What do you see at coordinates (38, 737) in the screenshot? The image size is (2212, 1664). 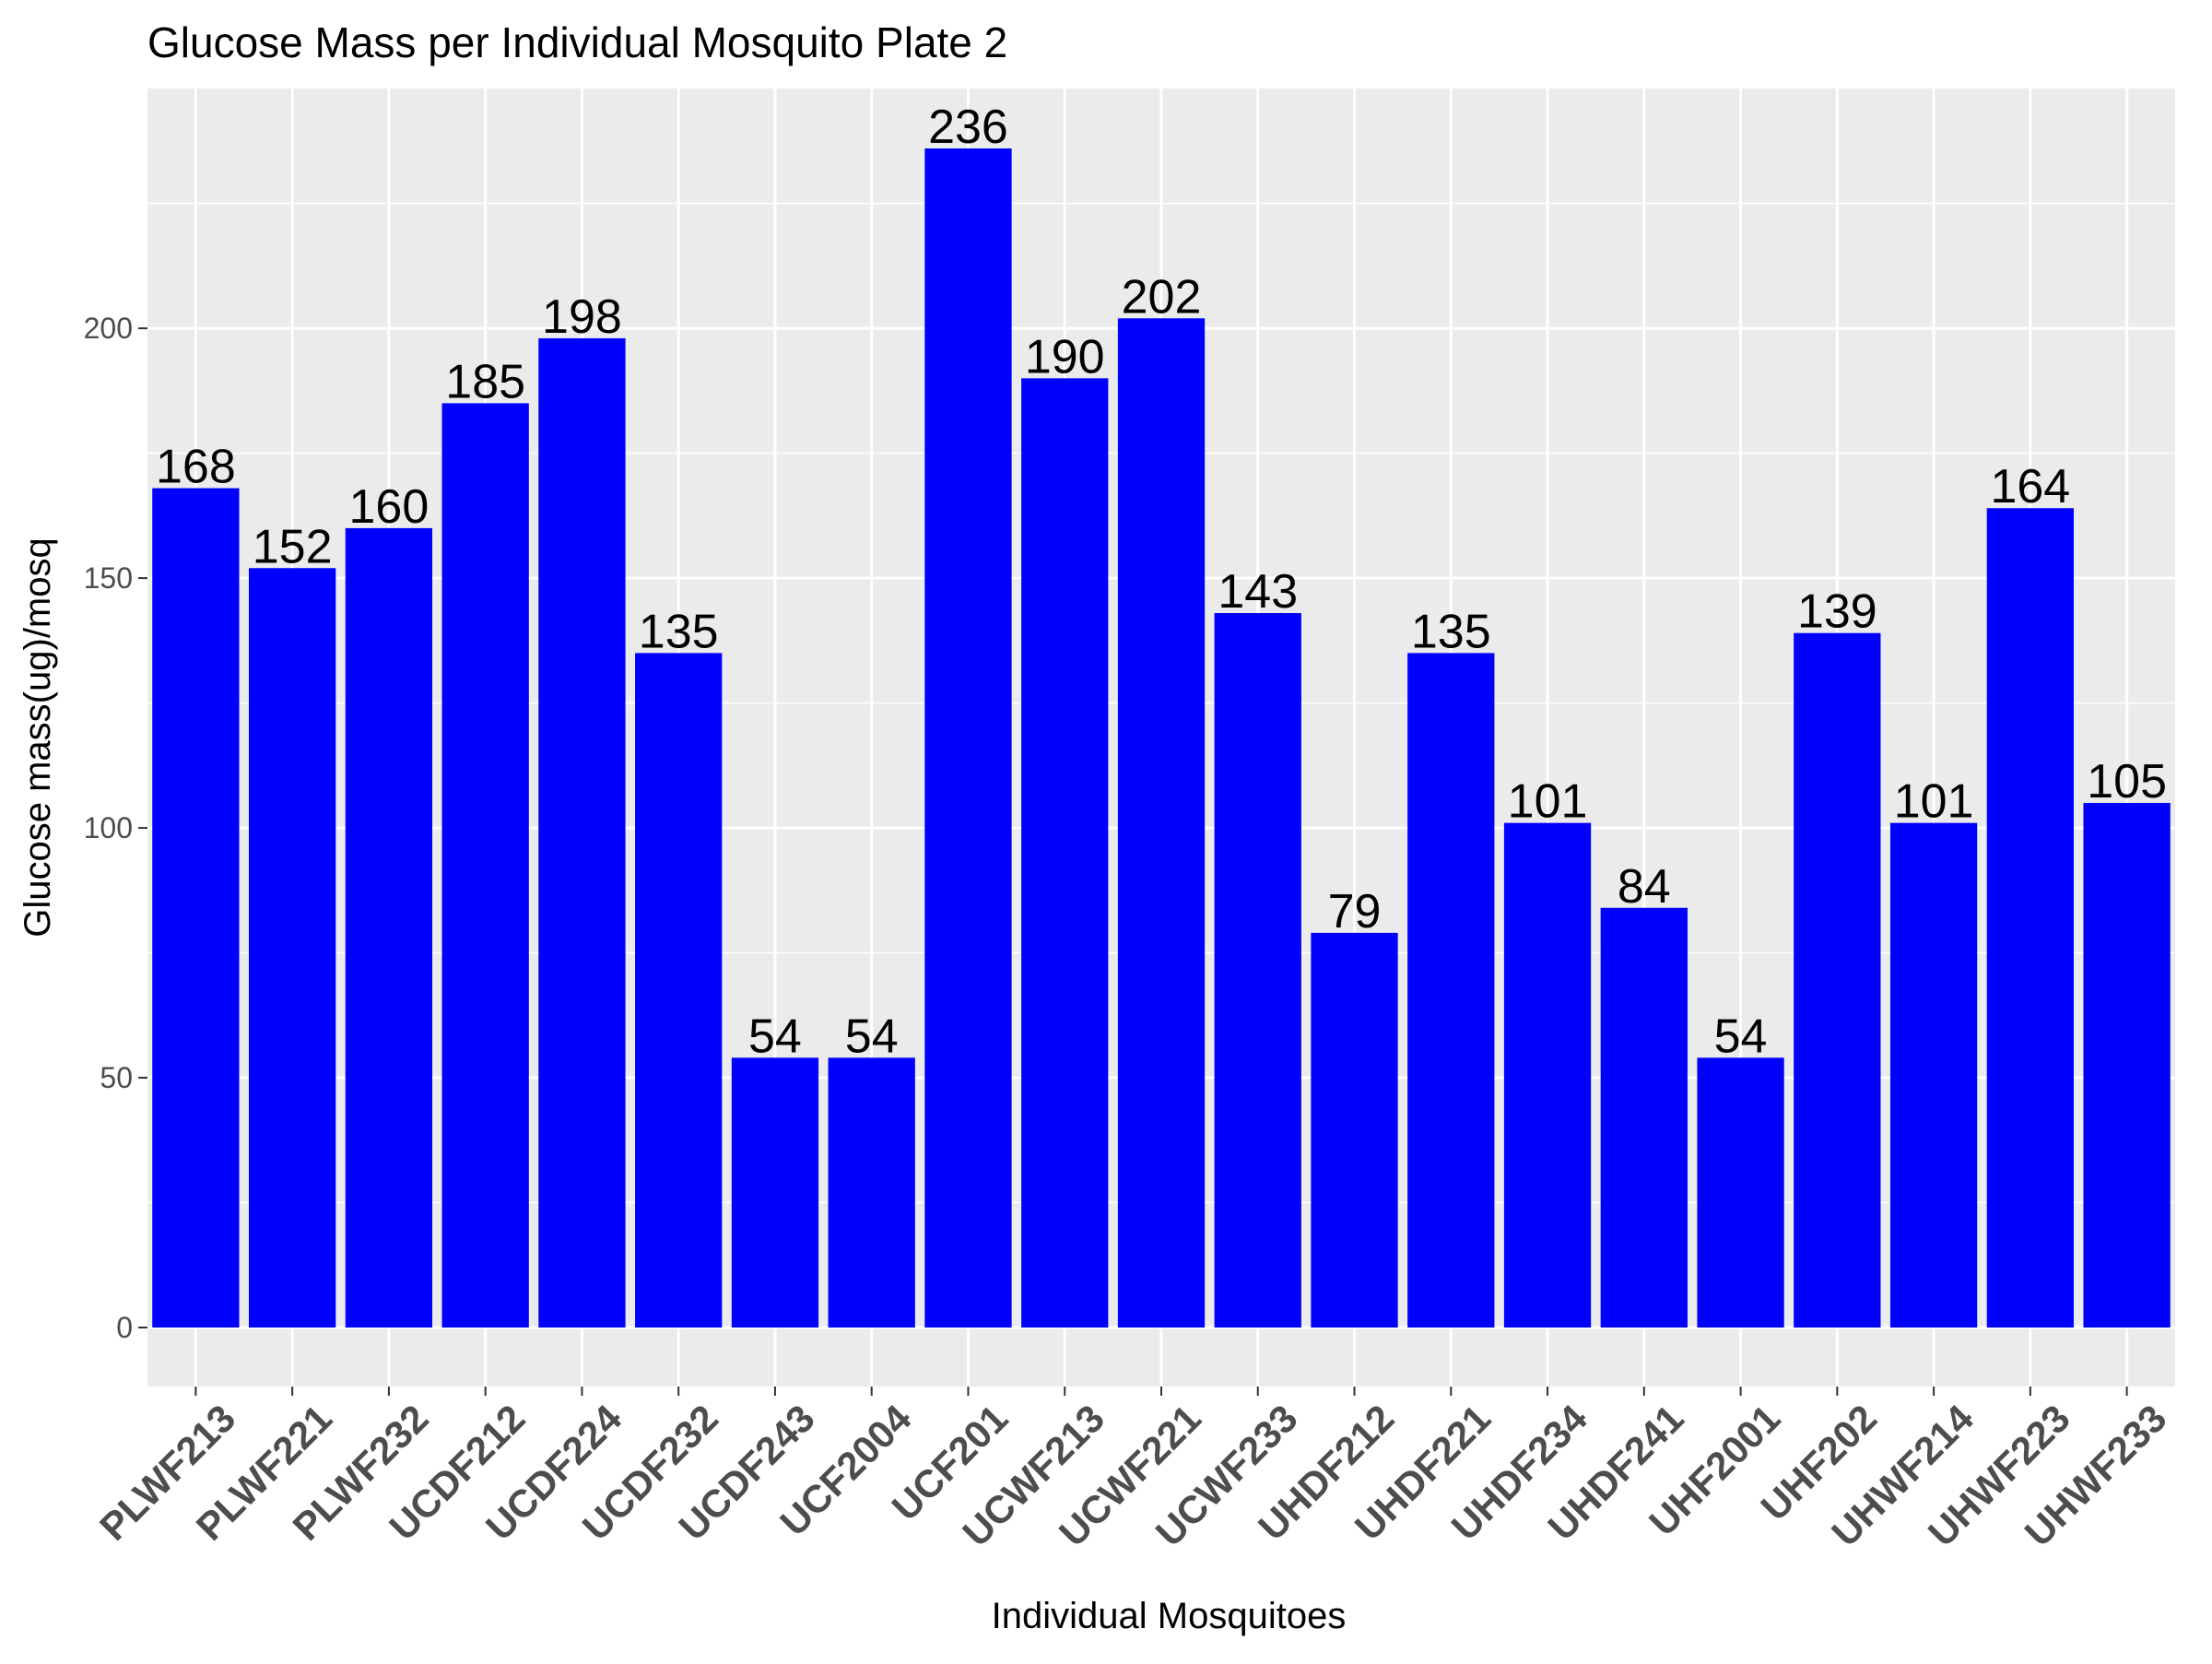 I see `y-axis-title: Glucose mass(ug)/mosq` at bounding box center [38, 737].